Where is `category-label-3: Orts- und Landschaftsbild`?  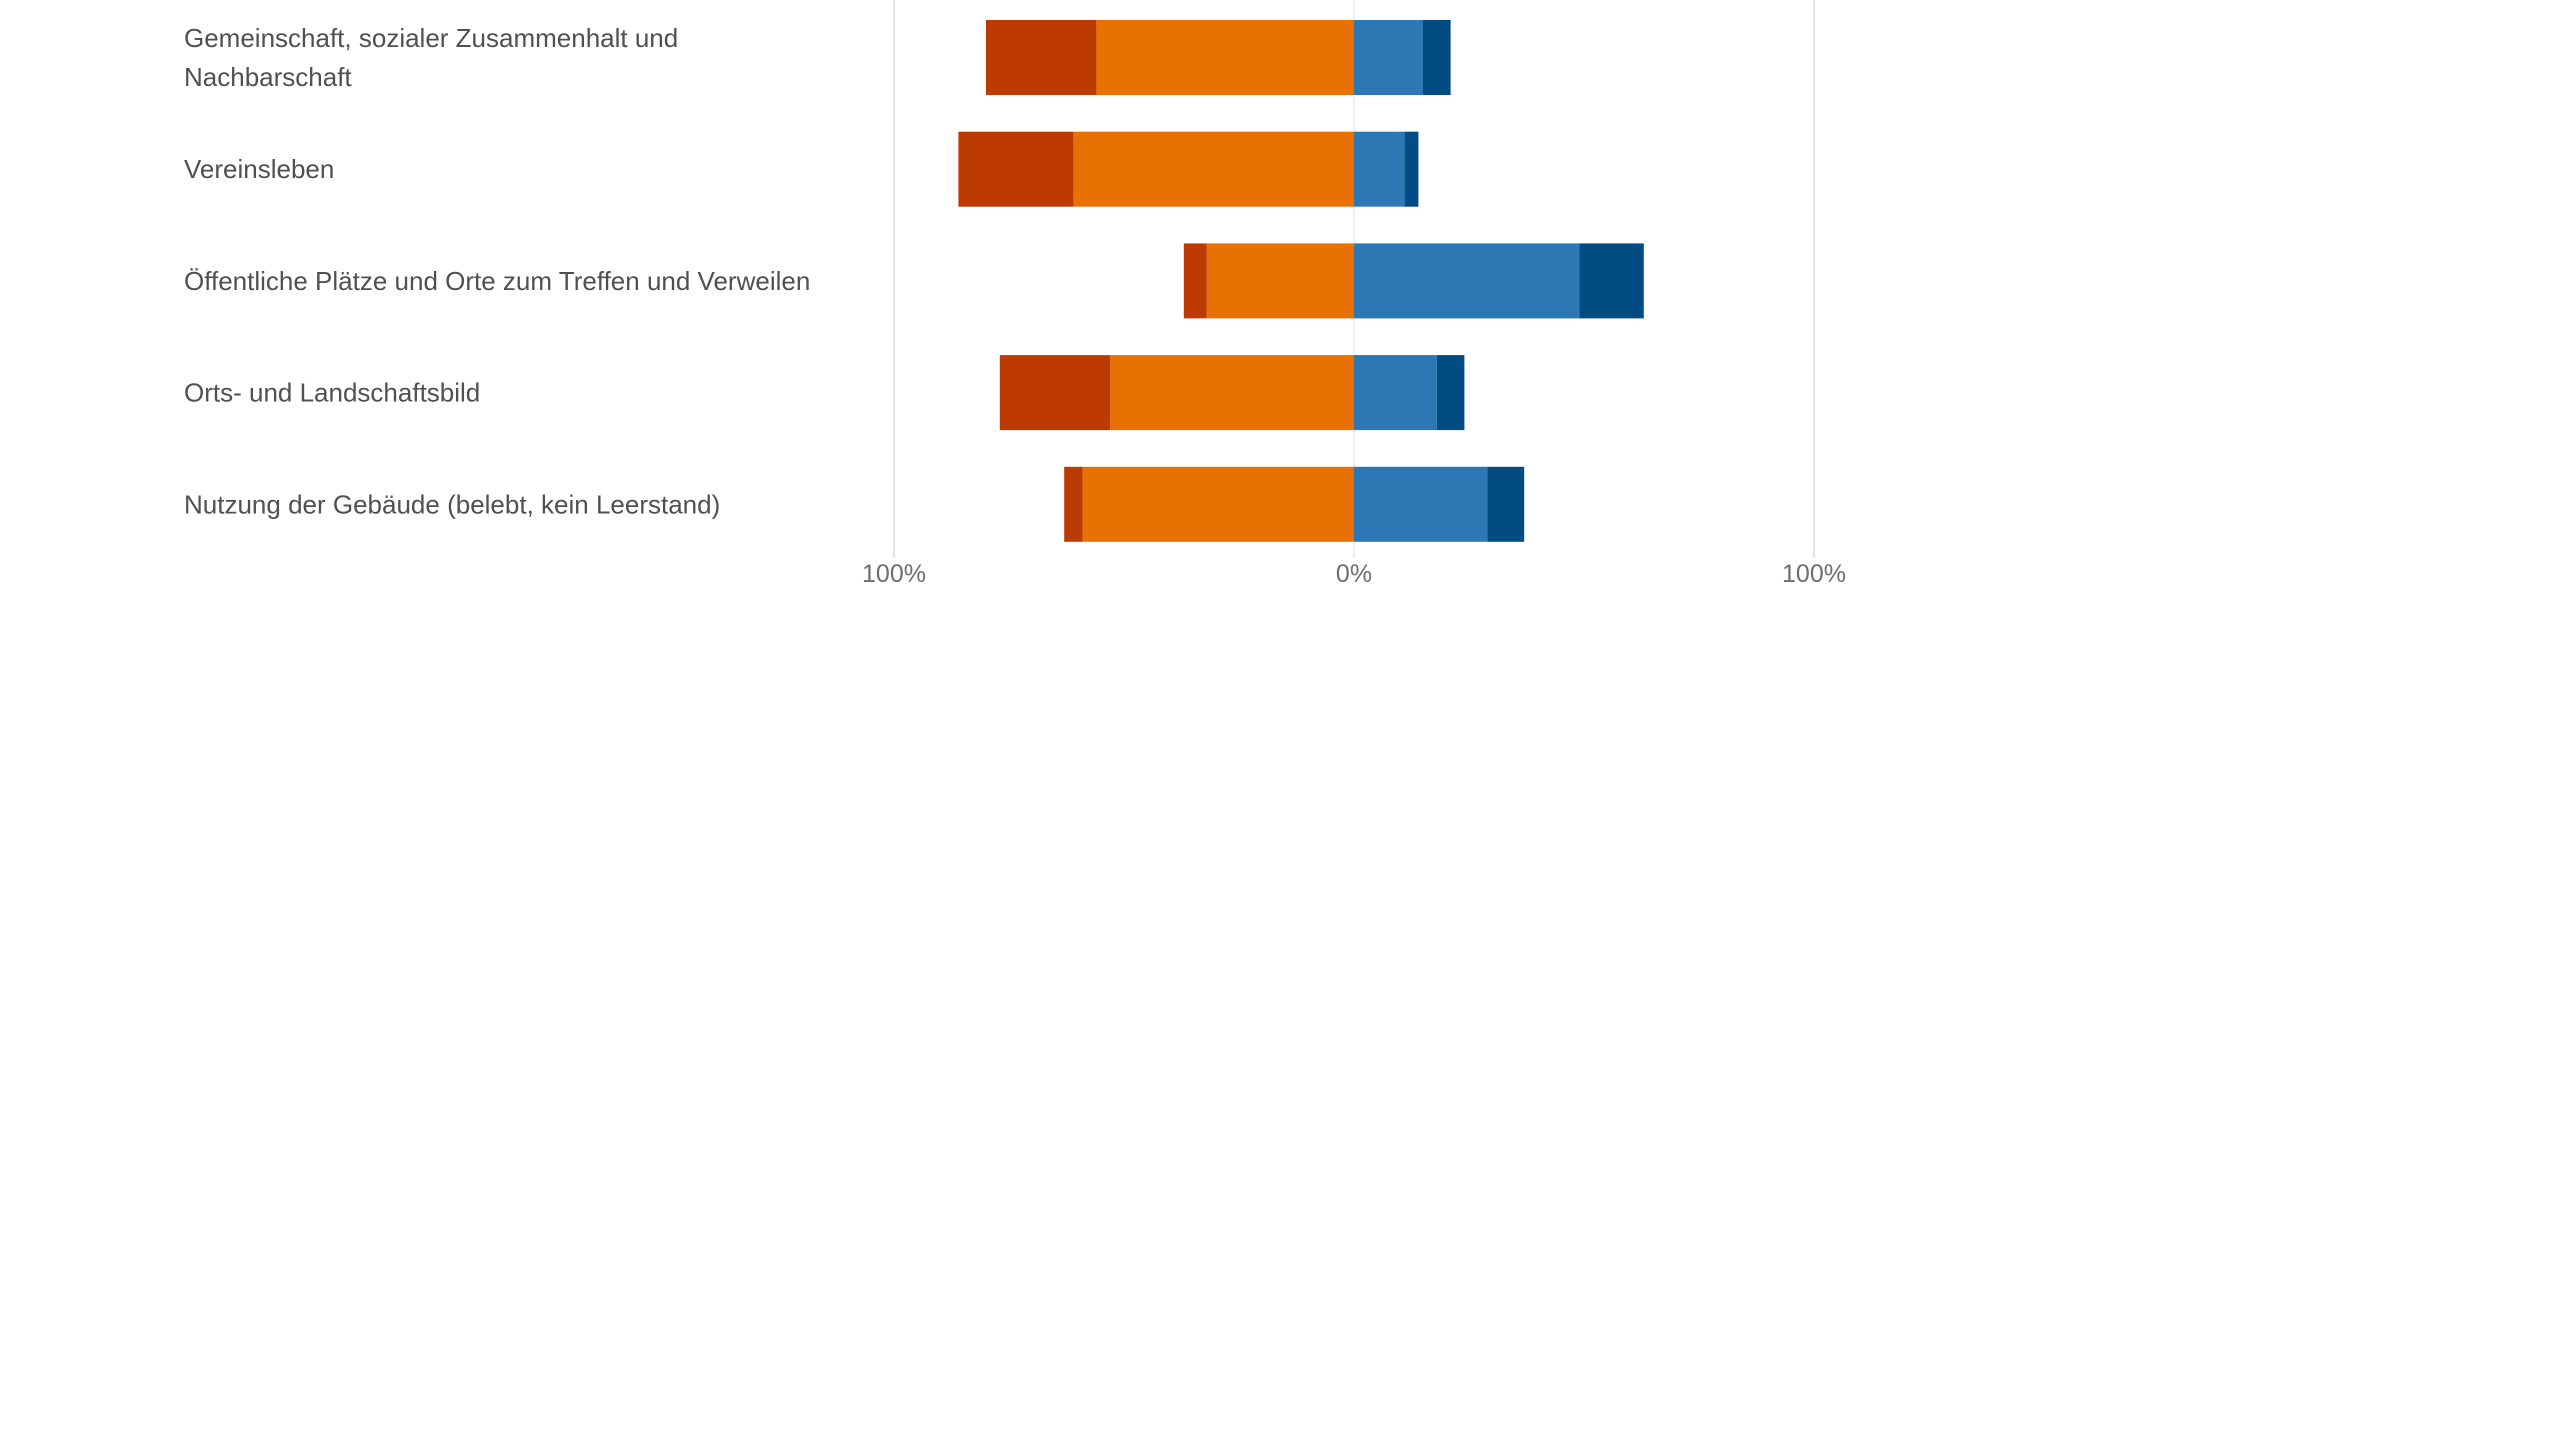
category-label-3: Orts- und Landschaftsbild is located at coordinates (332, 393).